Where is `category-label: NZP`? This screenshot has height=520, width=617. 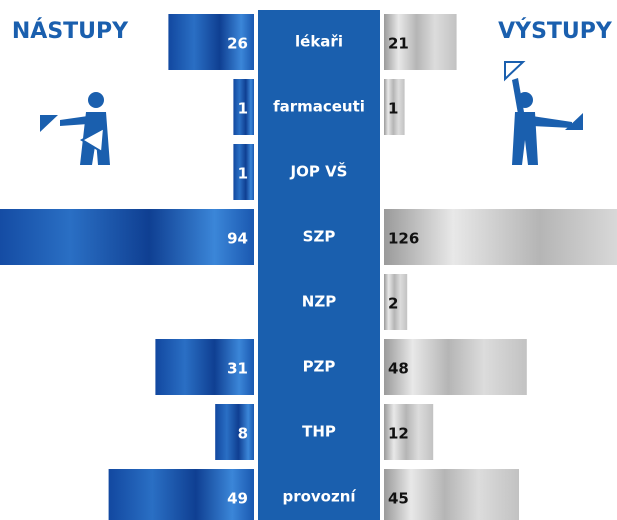
category-label: NZP is located at coordinates (319, 302).